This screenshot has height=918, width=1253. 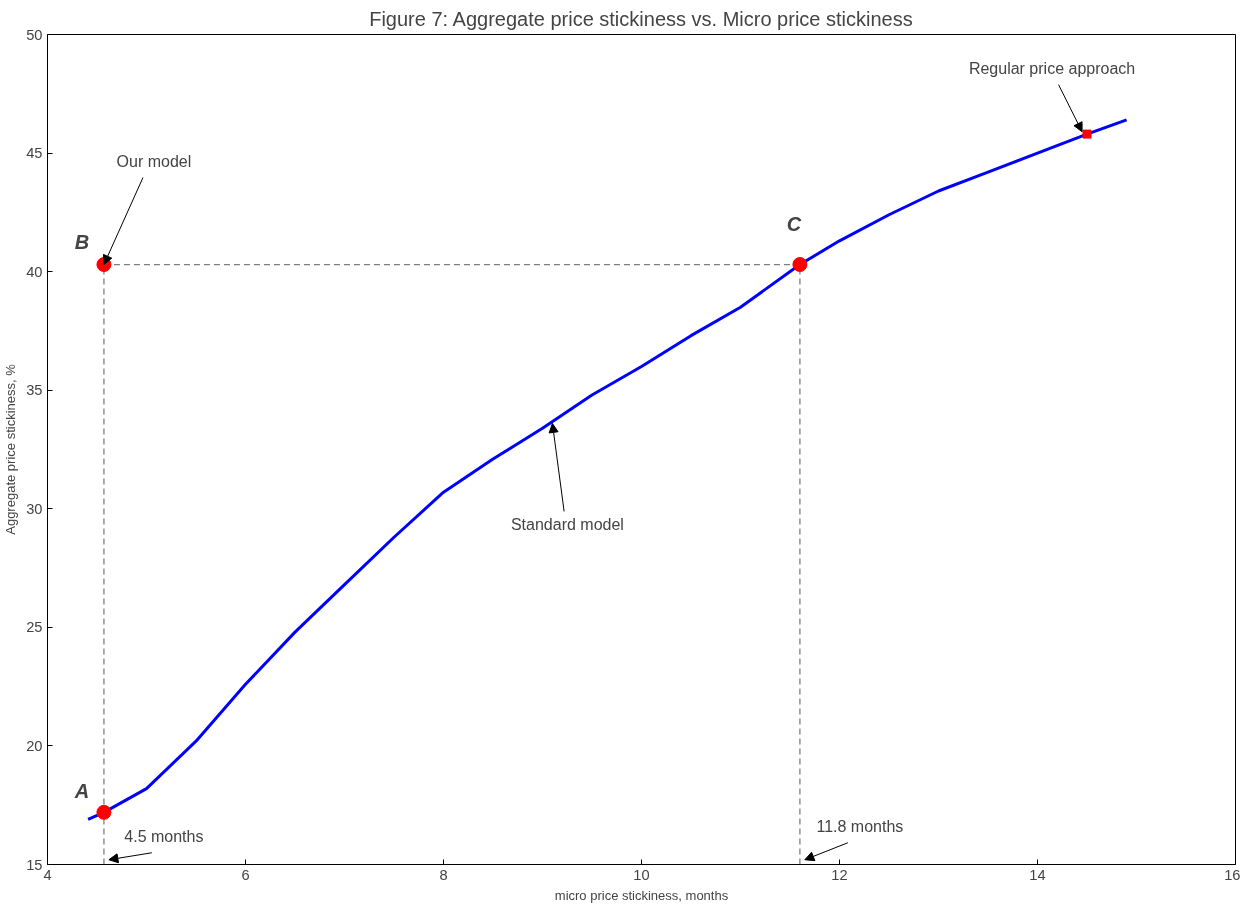 What do you see at coordinates (839, 874) in the screenshot?
I see `x-tick-label: 12` at bounding box center [839, 874].